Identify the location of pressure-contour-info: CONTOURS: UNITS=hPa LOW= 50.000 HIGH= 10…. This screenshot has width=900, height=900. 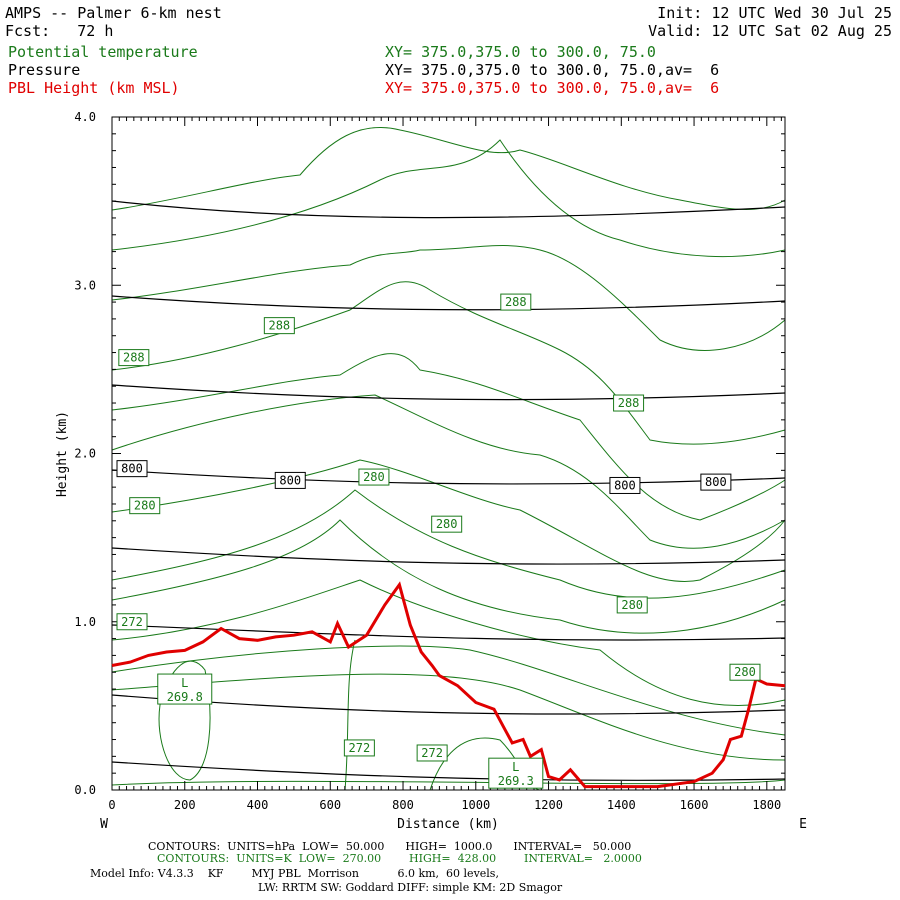
(390, 846).